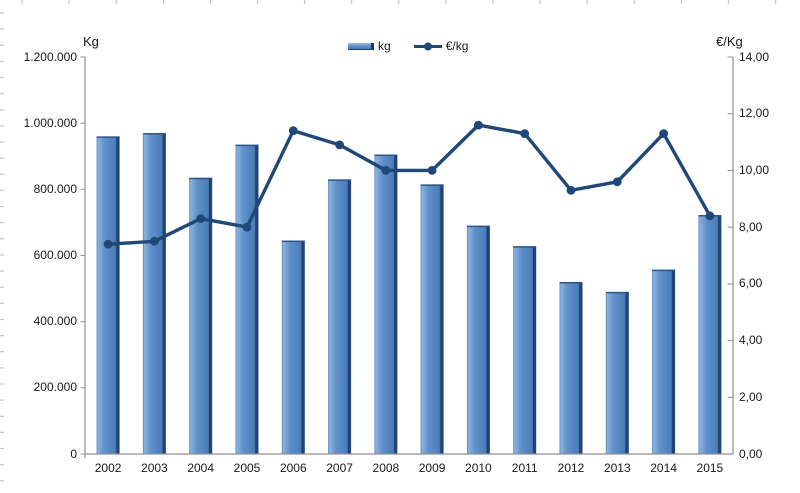 The height and width of the screenshot is (493, 800). What do you see at coordinates (754, 56) in the screenshot?
I see `y2-axis-tick-label: 14,00` at bounding box center [754, 56].